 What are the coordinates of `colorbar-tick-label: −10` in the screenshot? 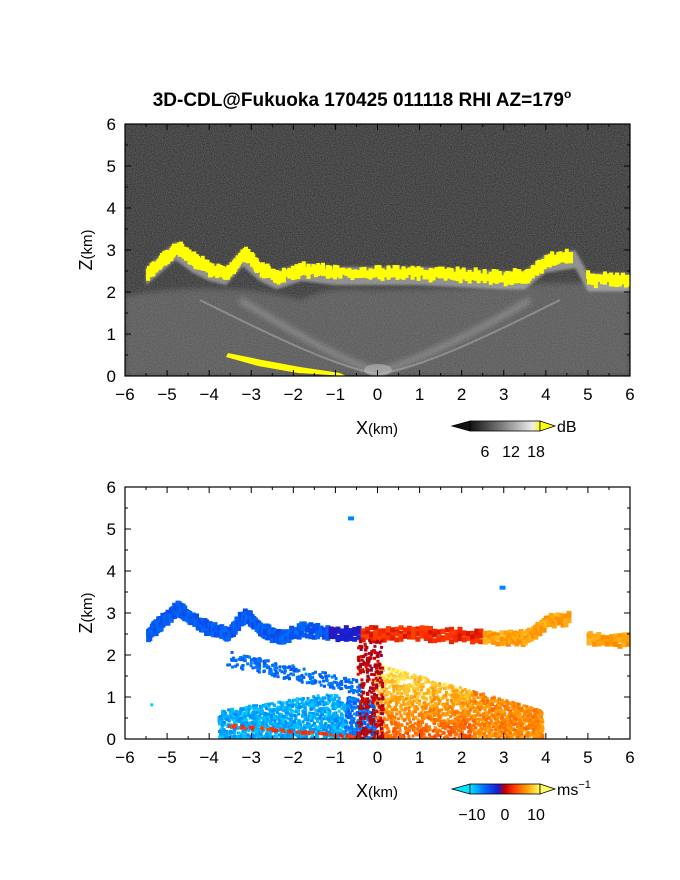 It's located at (471, 815).